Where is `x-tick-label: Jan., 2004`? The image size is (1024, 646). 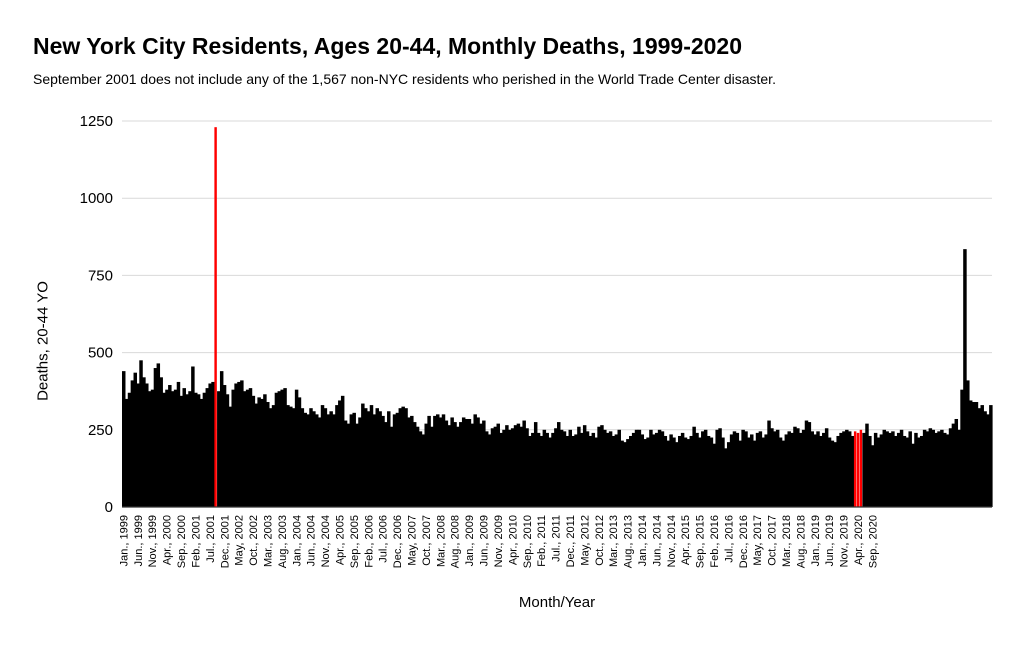 x-tick-label: Jan., 2004 is located at coordinates (297, 540).